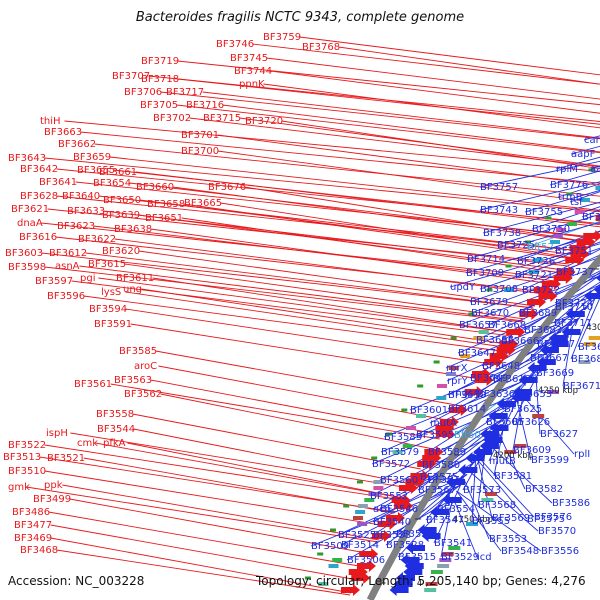 Image resolution: width=600 pixels, height=600 pixels. I want to click on gene-label: BF3702, so click(172, 118).